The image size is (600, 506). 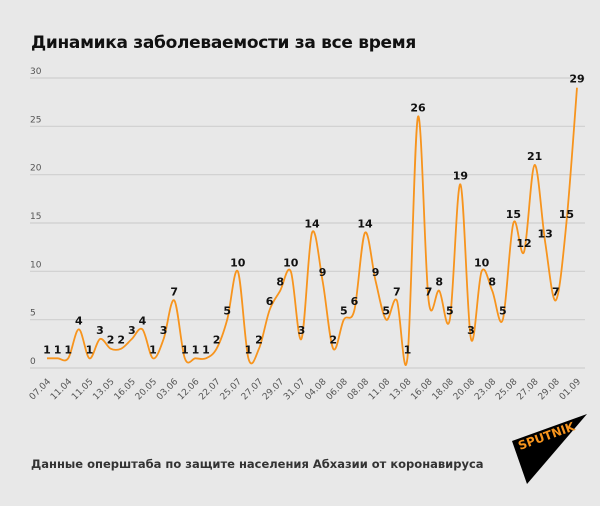 What do you see at coordinates (576, 79) in the screenshot?
I see `data-label: 29` at bounding box center [576, 79].